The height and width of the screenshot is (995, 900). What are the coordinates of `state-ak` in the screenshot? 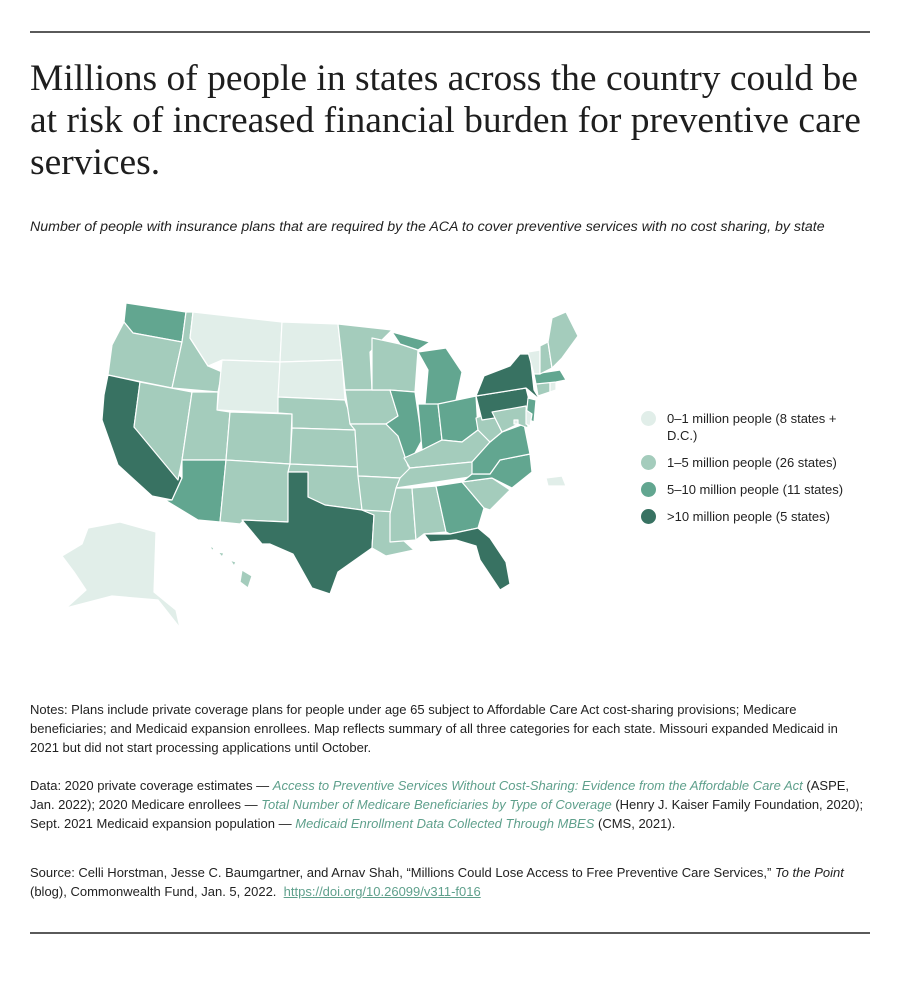 It's located at (121, 575).